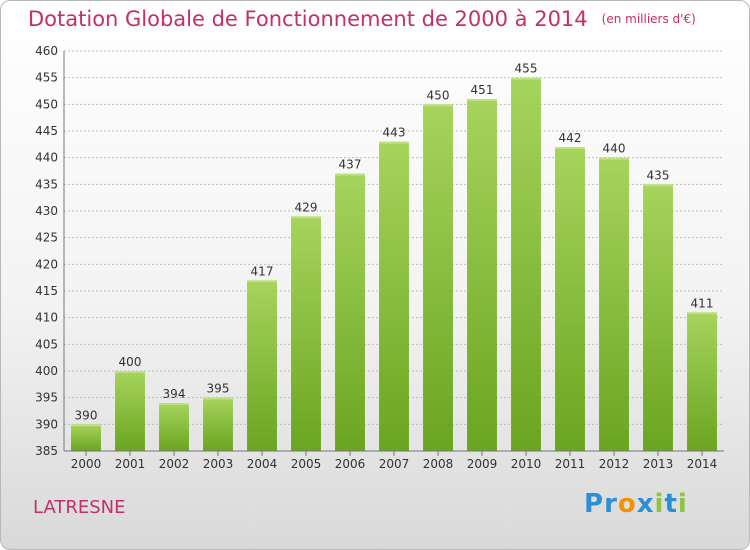  I want to click on bar-2003, so click(218, 424).